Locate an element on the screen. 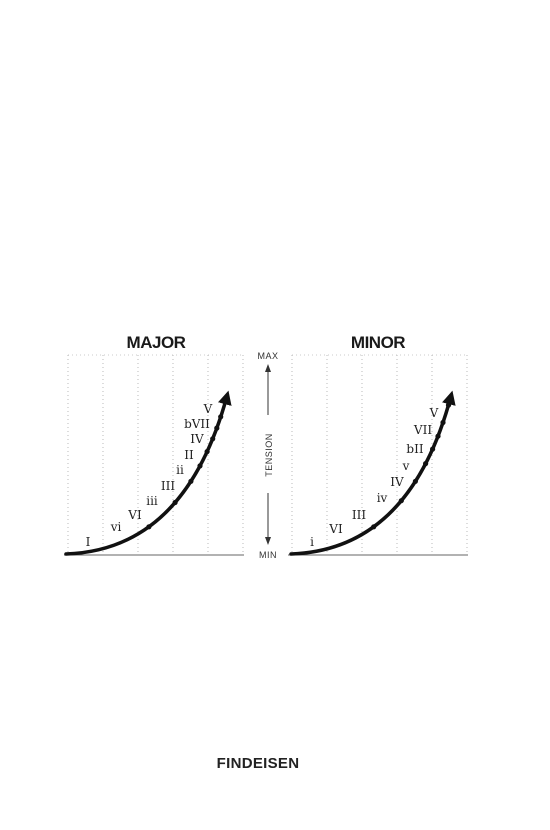 Image resolution: width=550 pixels, height=830 pixels. minor-chord-label-iii: III is located at coordinates (359, 515).